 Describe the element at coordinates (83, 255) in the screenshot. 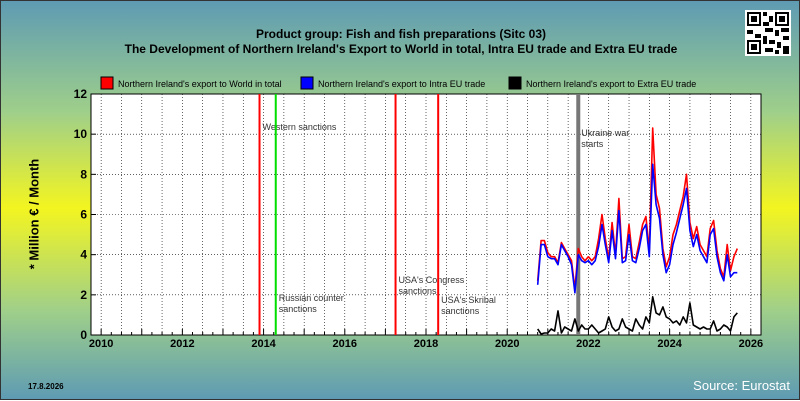

I see `y-tick-label: 4` at that location.